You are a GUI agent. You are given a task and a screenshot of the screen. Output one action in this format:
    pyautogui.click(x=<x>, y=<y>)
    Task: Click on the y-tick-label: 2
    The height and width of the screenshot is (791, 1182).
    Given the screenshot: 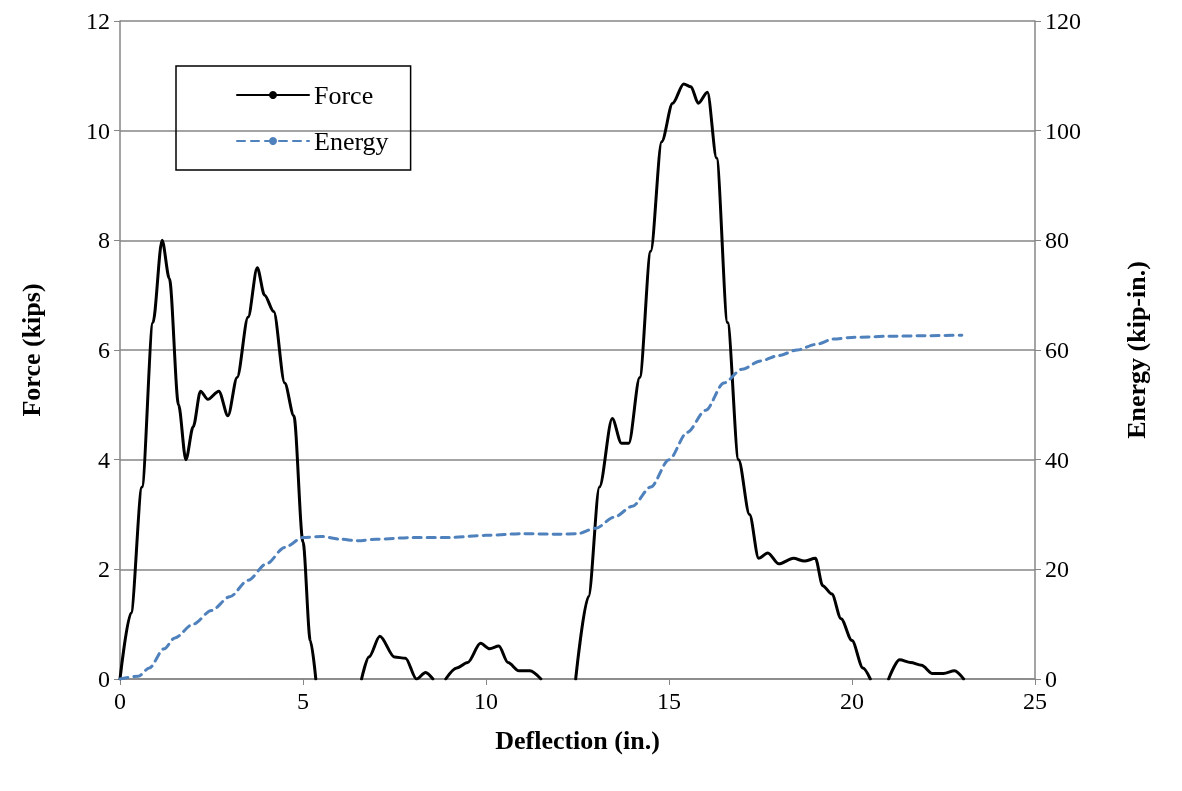 What is the action you would take?
    pyautogui.click(x=104, y=569)
    